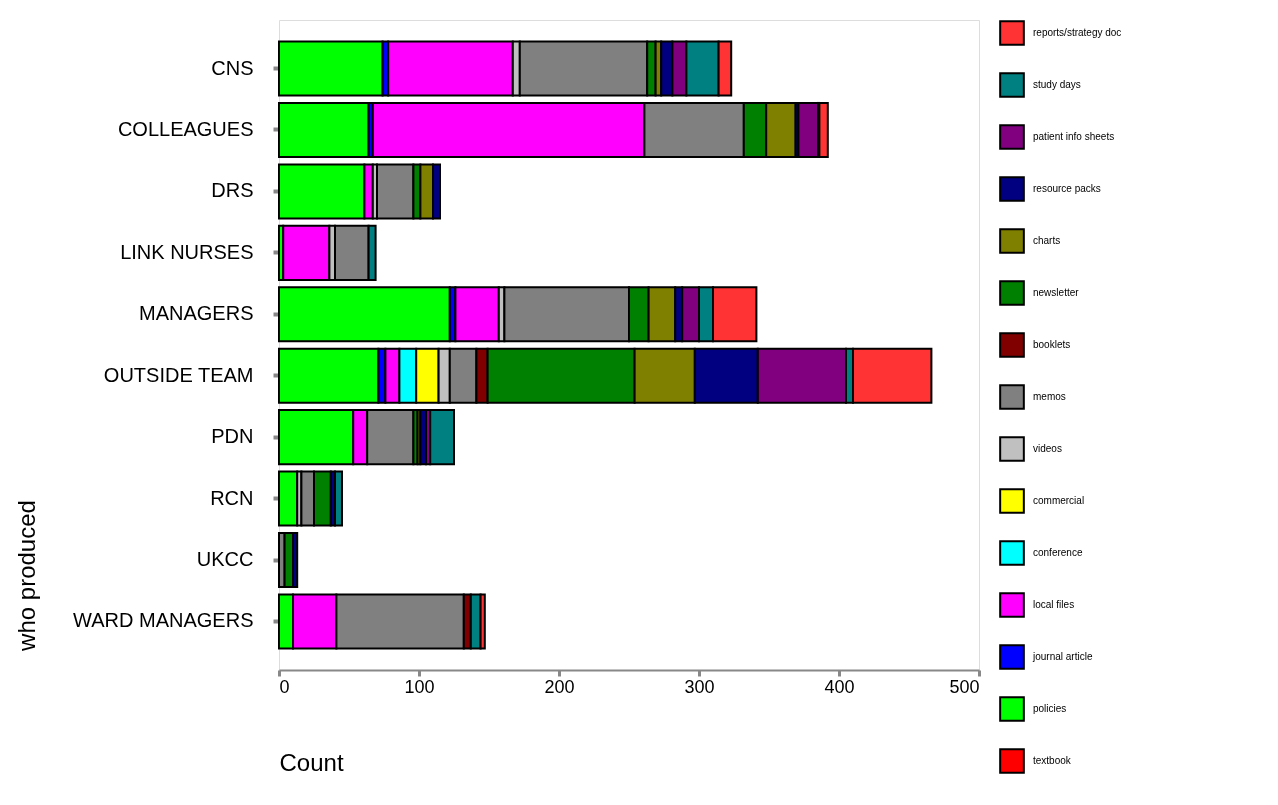 Image resolution: width=1278 pixels, height=805 pixels. What do you see at coordinates (26, 576) in the screenshot?
I see `y-axis-title: who produced` at bounding box center [26, 576].